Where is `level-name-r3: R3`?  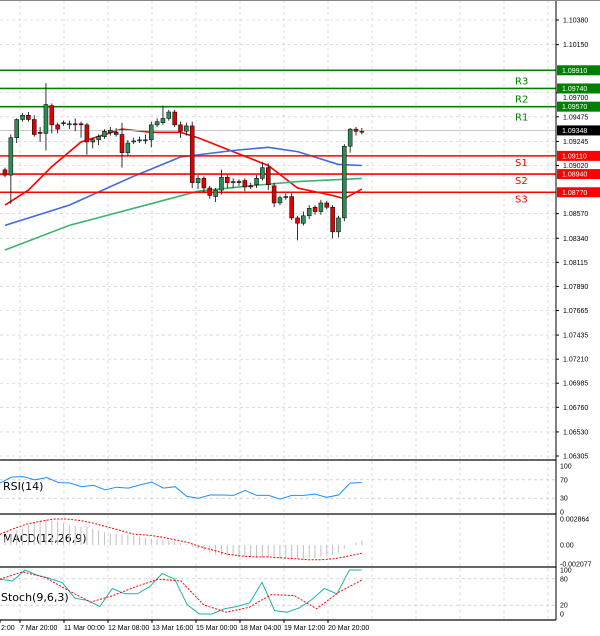 level-name-r3: R3 is located at coordinates (521, 81).